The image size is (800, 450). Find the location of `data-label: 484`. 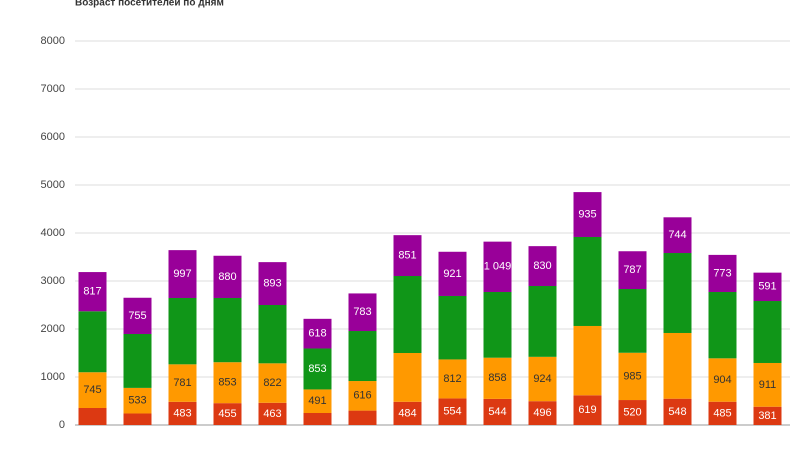

data-label: 484 is located at coordinates (407, 413).